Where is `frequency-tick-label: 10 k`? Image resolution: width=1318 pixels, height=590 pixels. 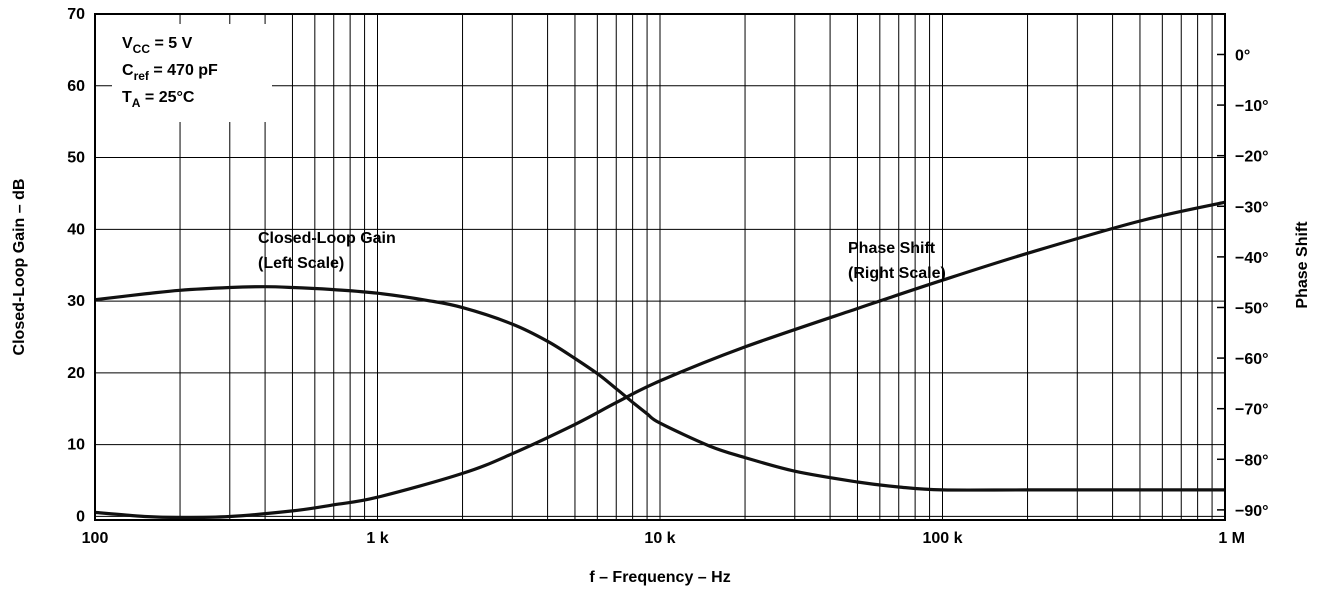 frequency-tick-label: 10 k is located at coordinates (659, 538).